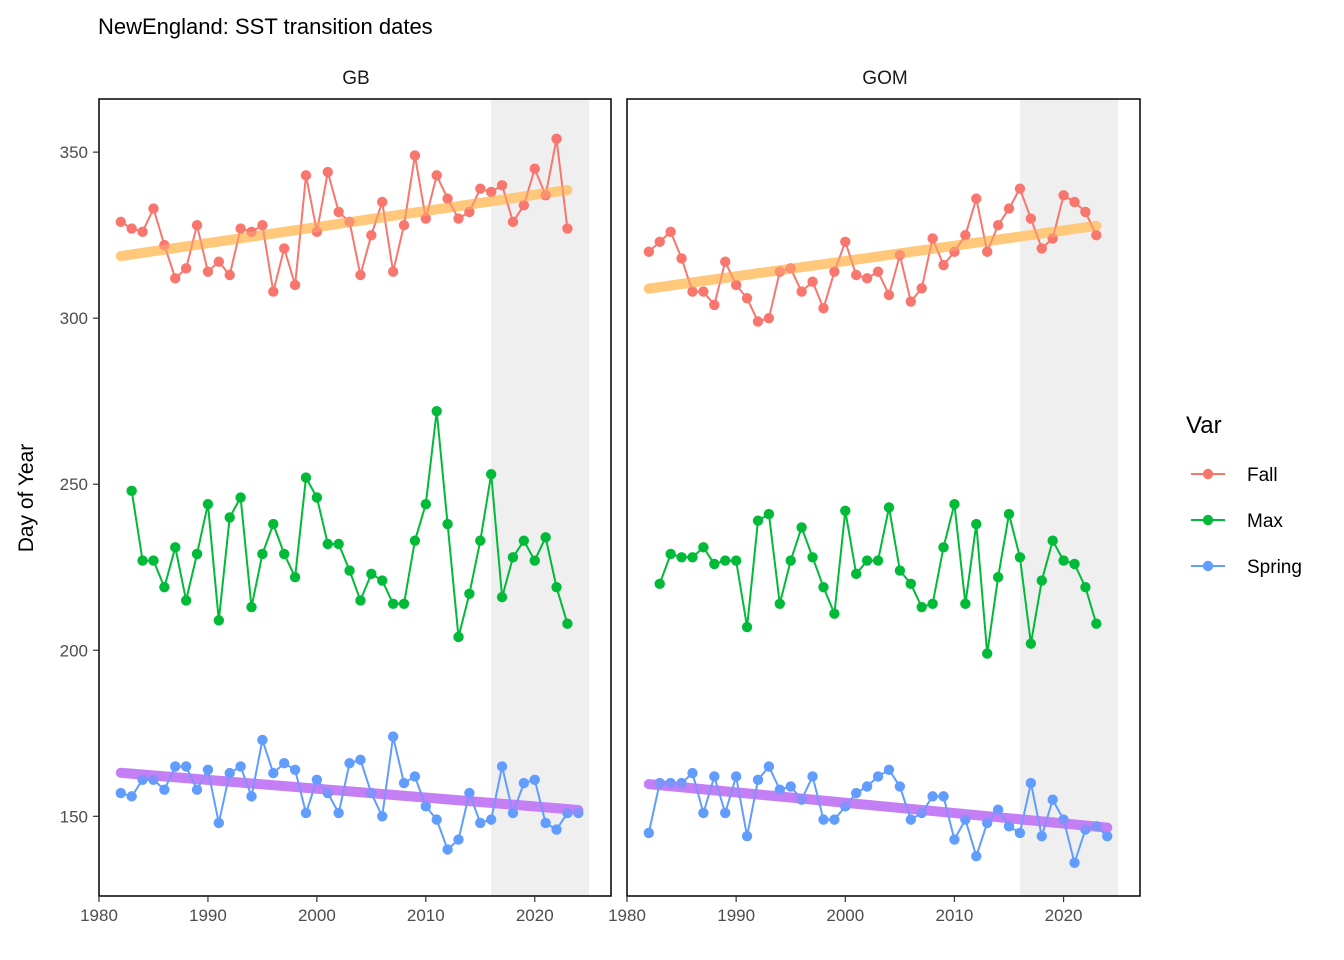  I want to click on trend-line-spring-gom, so click(878, 806).